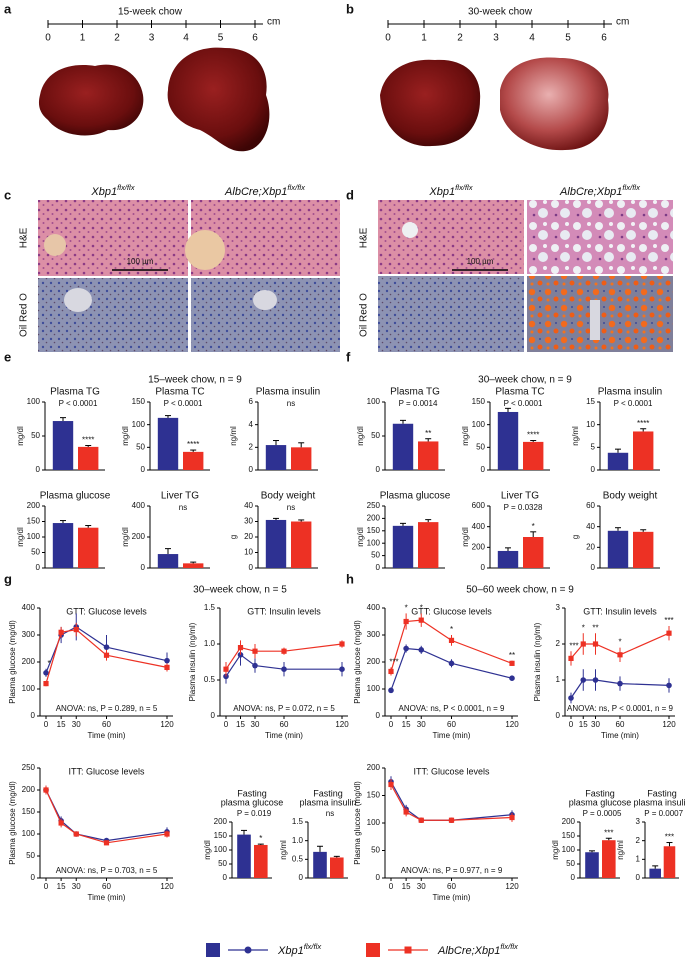  Describe the element at coordinates (284, 735) in the screenshot. I see `x-axis-label: Time (min)` at that location.